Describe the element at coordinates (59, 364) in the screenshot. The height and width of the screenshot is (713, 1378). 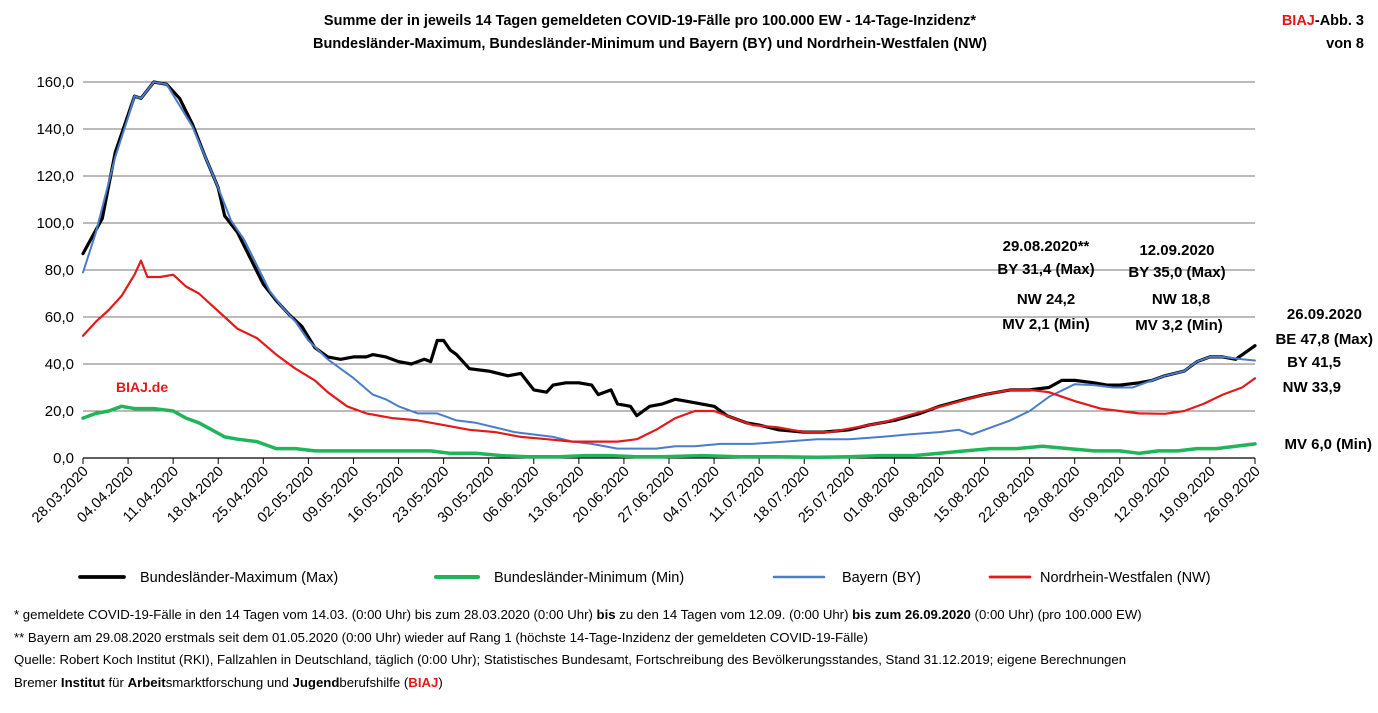
I see `y-tick-label: 40,0` at that location.